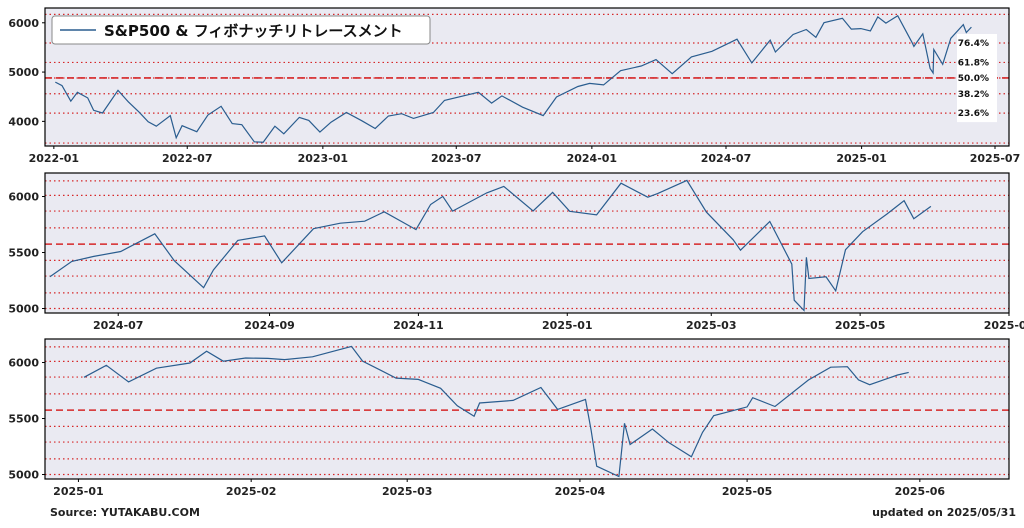 The width and height of the screenshot is (1024, 528). I want to click on legend-box, so click(241, 30).